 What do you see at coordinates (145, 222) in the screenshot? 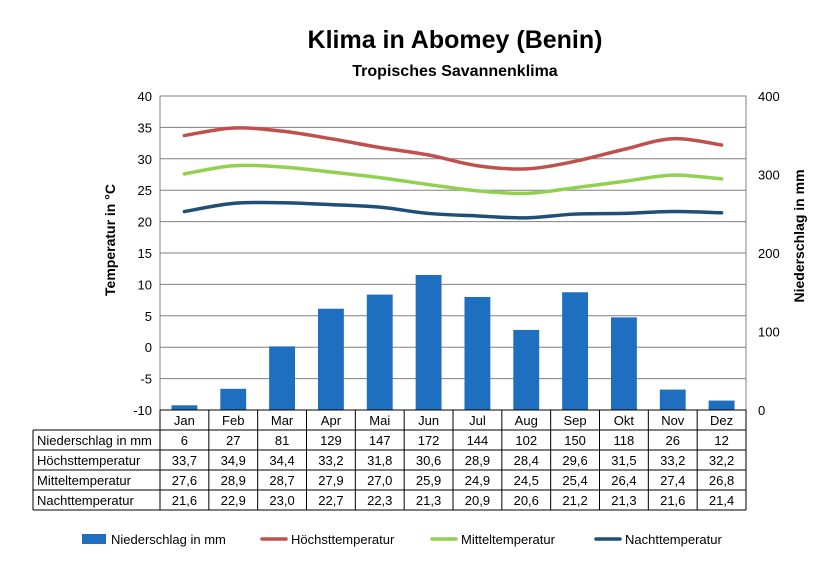
I see `left-tick-label: 20` at bounding box center [145, 222].